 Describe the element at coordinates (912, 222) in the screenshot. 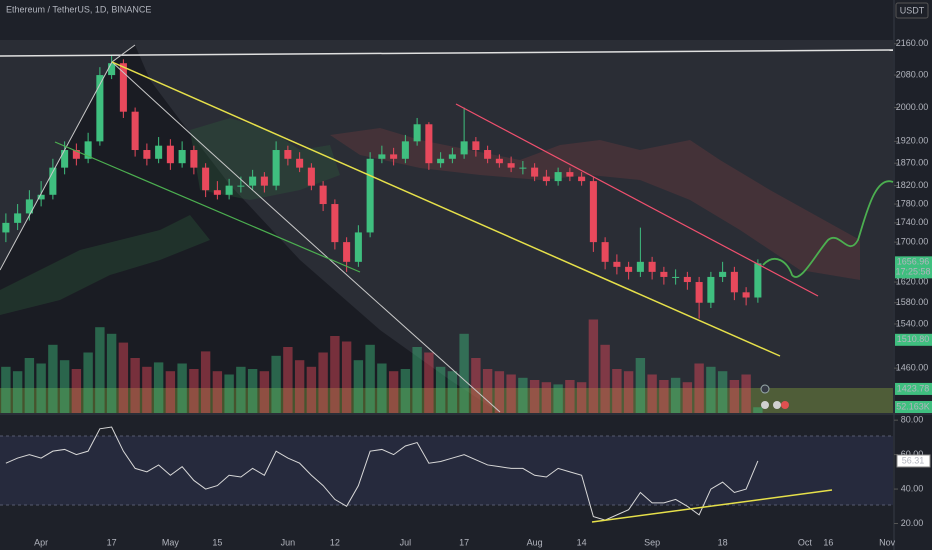

I see `y-tick-label: 1740.00` at that location.